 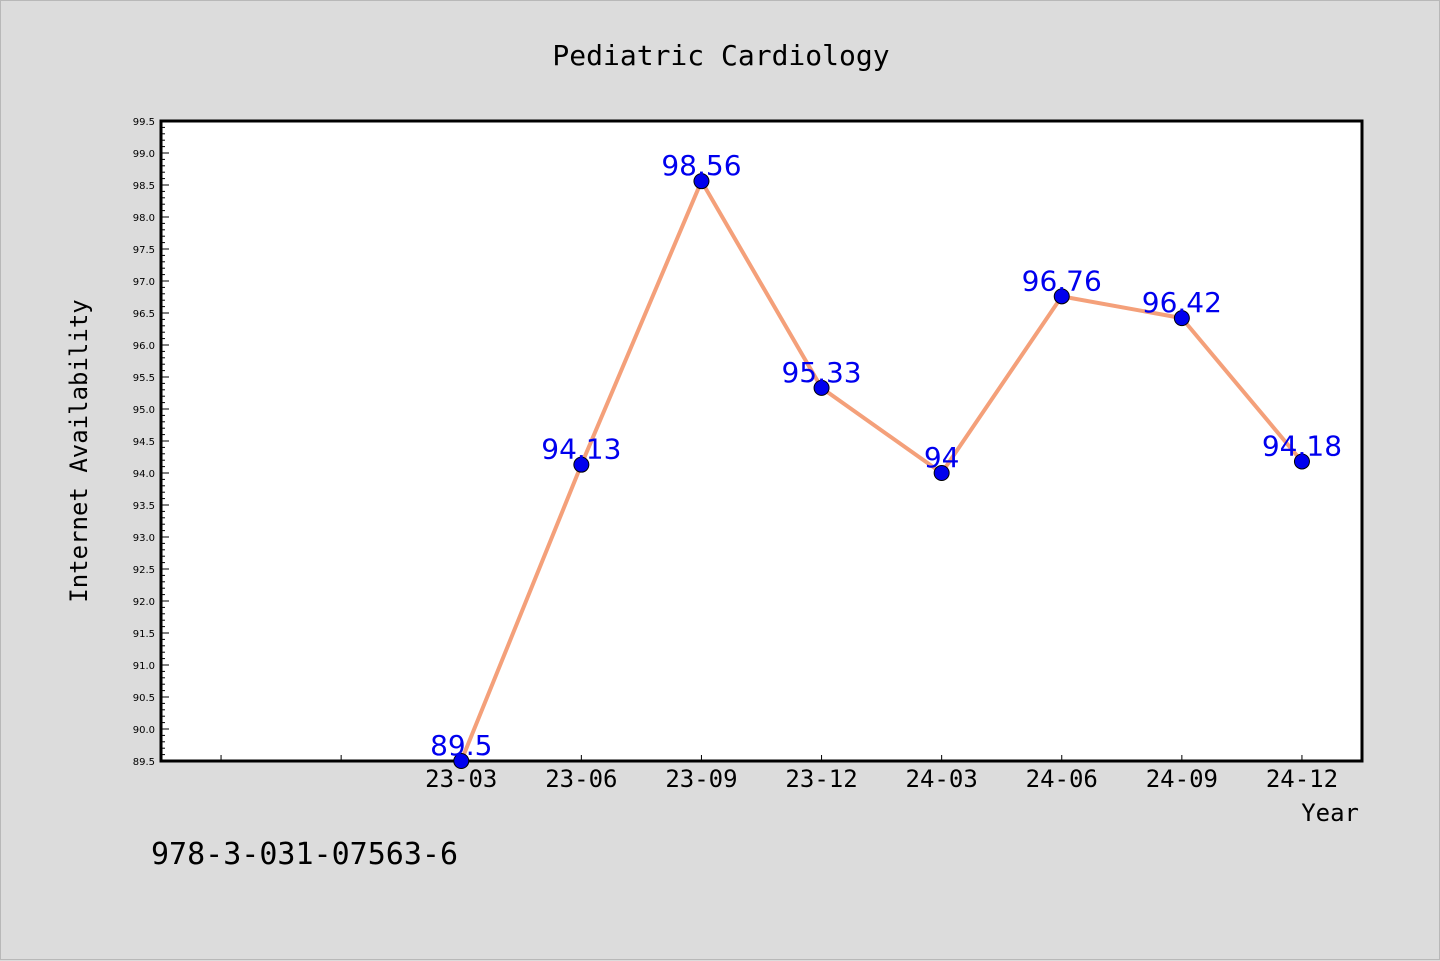 What do you see at coordinates (779, 774) in the screenshot?
I see `x-axis: 23-03 23-06 23-09 23-12 24-03 24-06 24-09 24-12` at bounding box center [779, 774].